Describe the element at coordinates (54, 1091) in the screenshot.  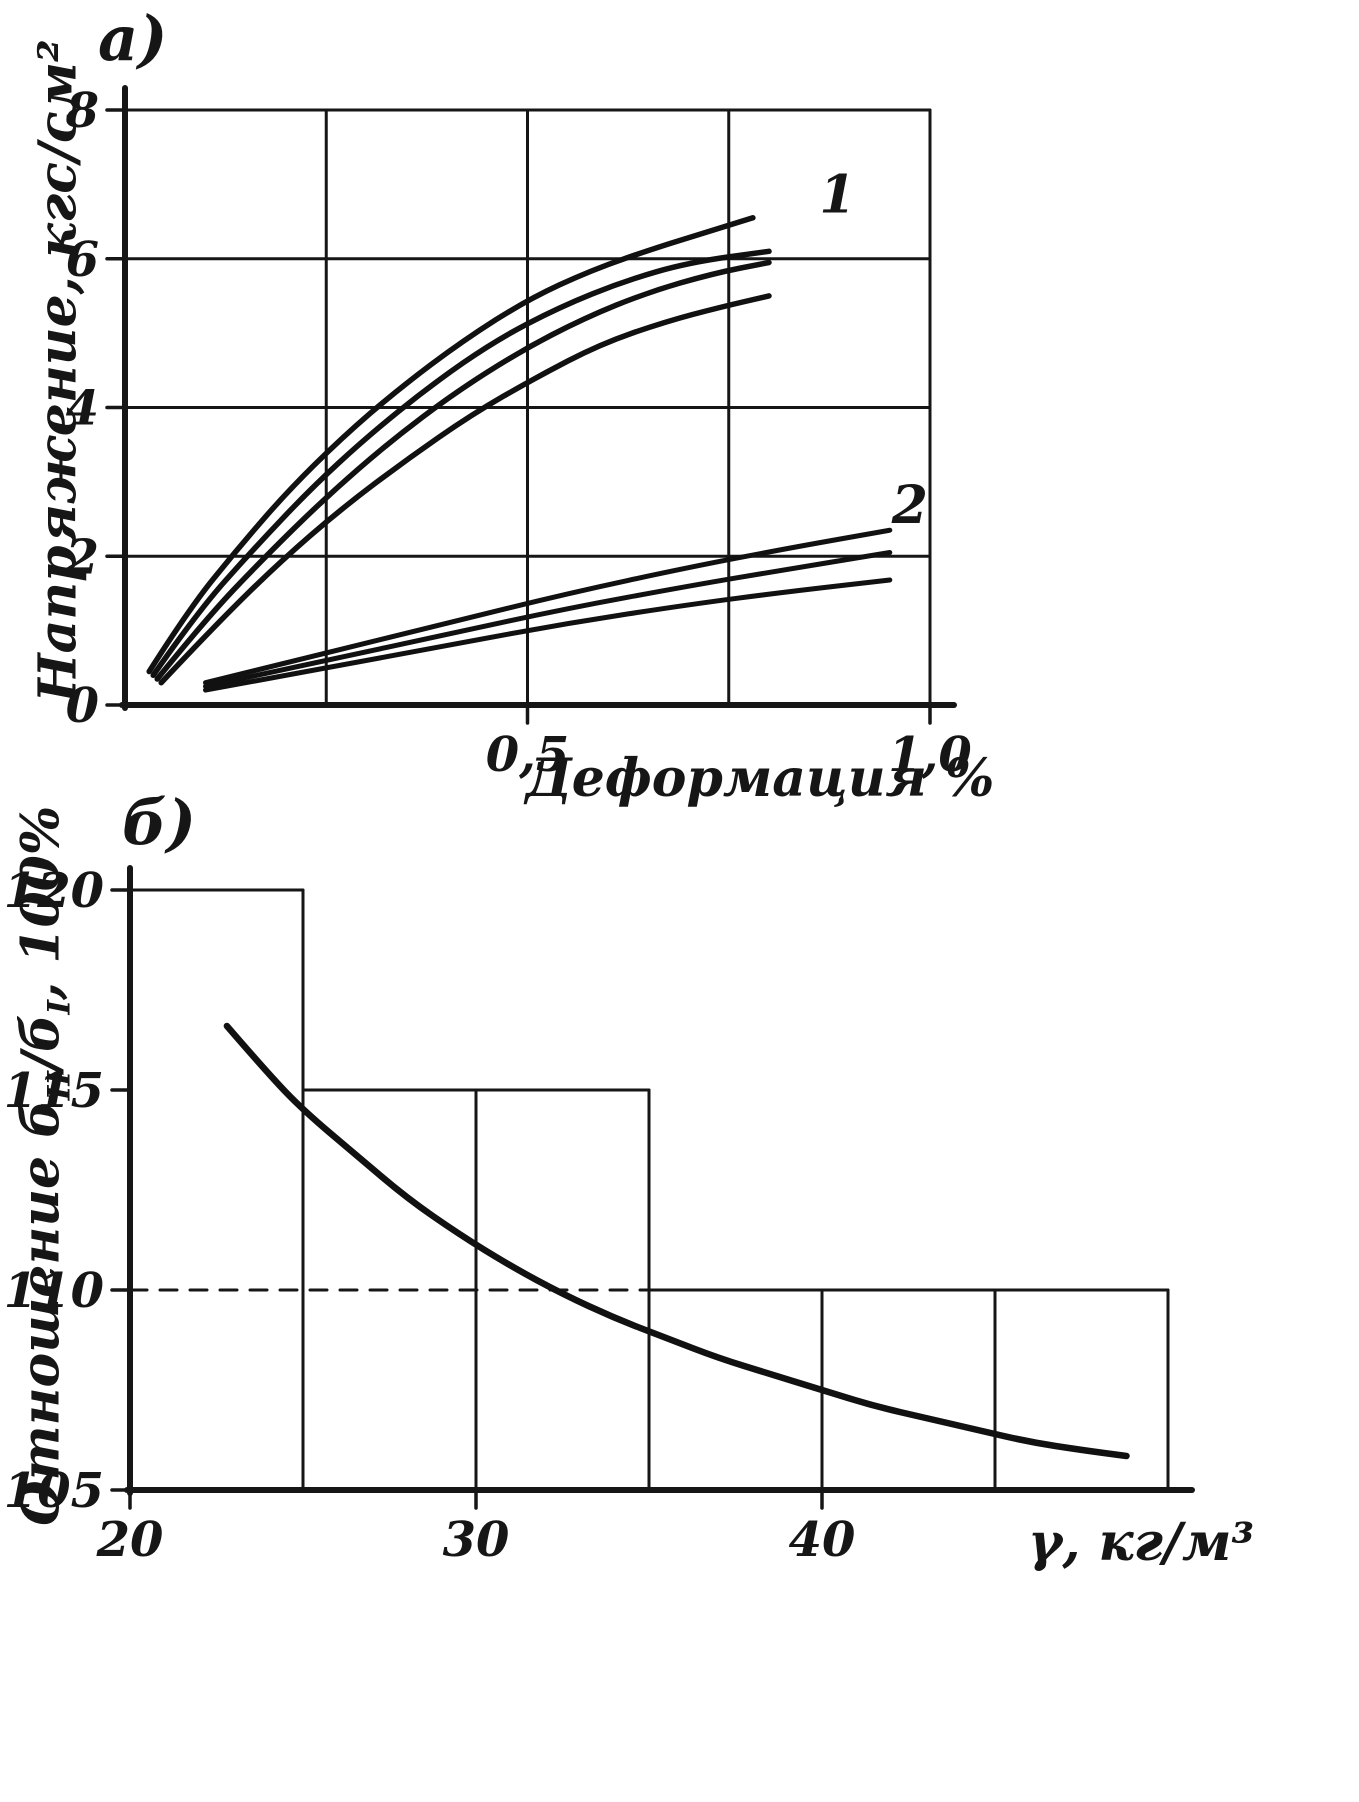
I see `y-tick-label: 115` at that location.